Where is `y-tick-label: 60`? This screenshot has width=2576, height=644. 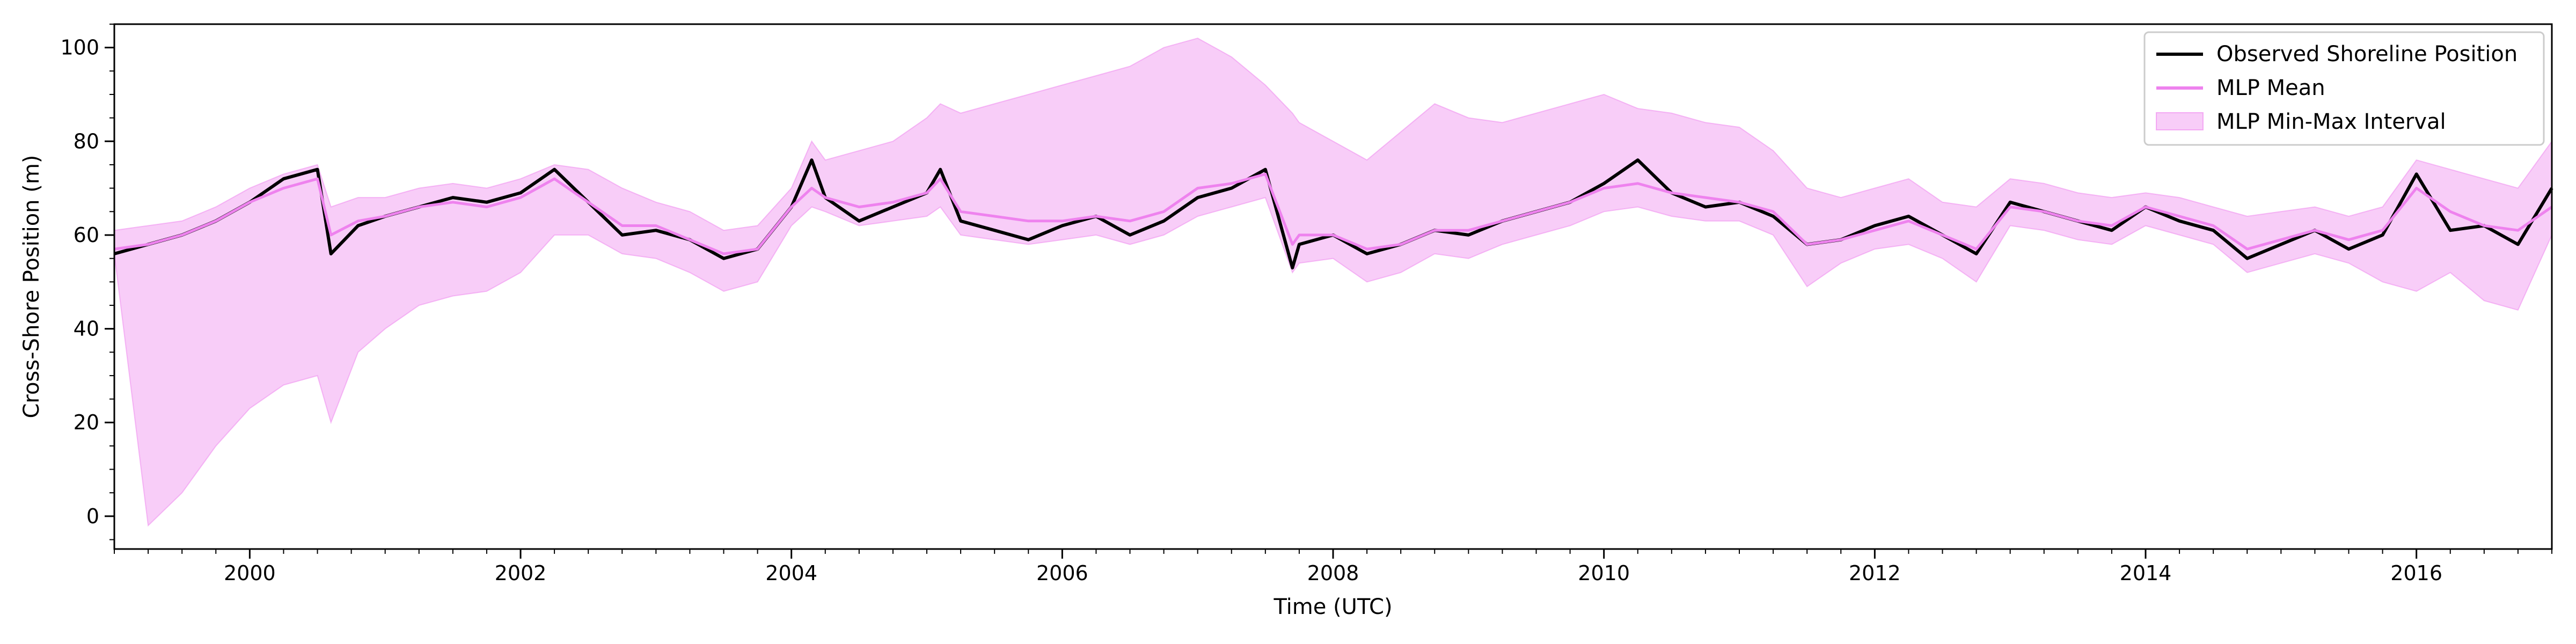
y-tick-label: 60 is located at coordinates (86, 235).